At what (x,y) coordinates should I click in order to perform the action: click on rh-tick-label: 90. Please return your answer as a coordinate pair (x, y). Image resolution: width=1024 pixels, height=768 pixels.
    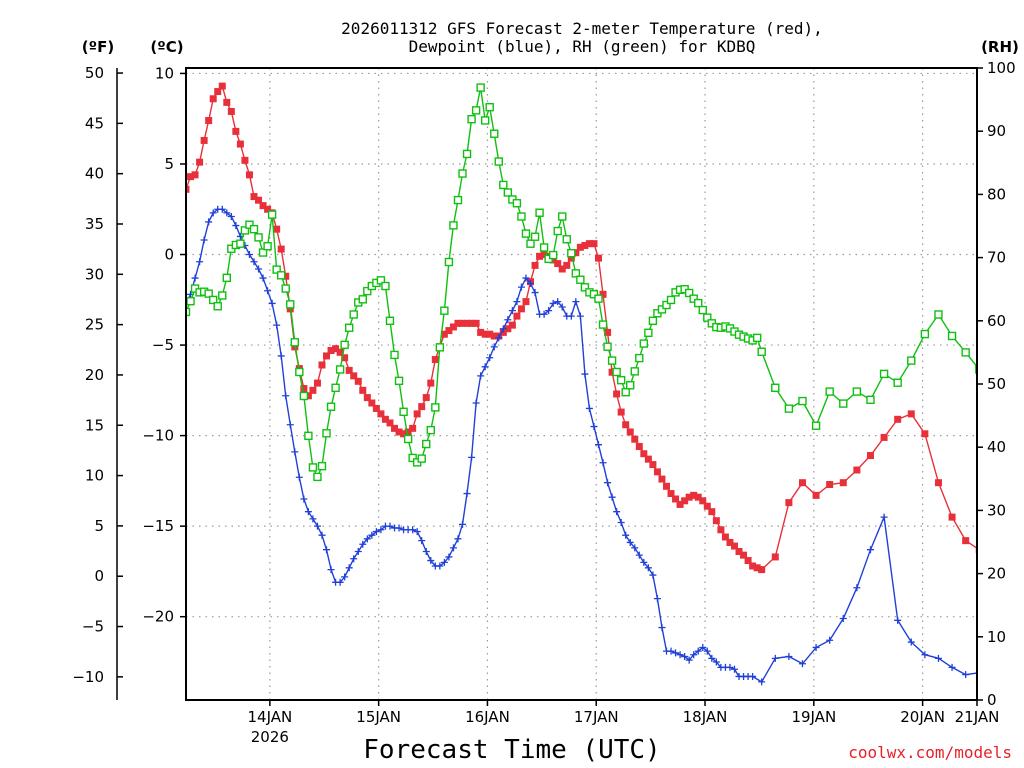
    Looking at the image, I should click on (996, 131).